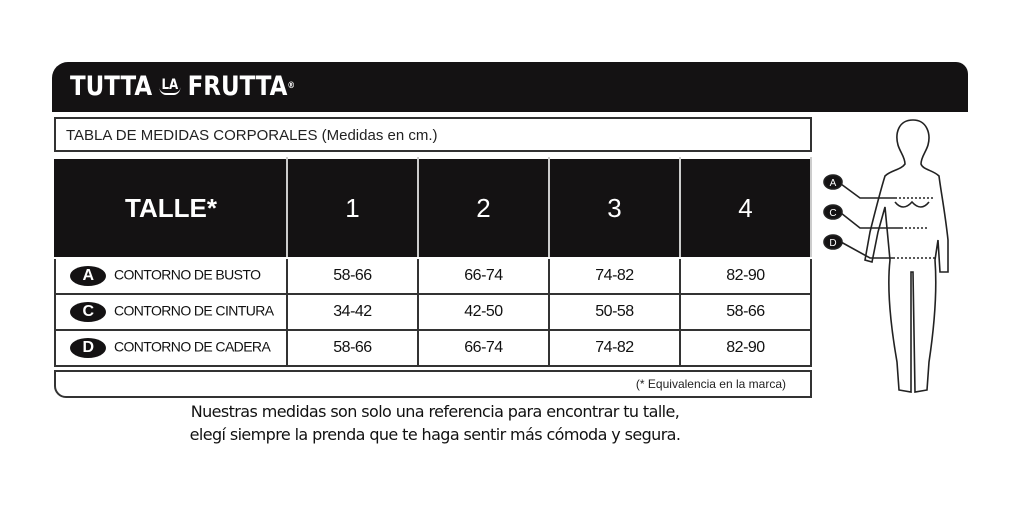 The height and width of the screenshot is (506, 1024). What do you see at coordinates (510, 87) in the screenshot?
I see `brand-header-bar` at bounding box center [510, 87].